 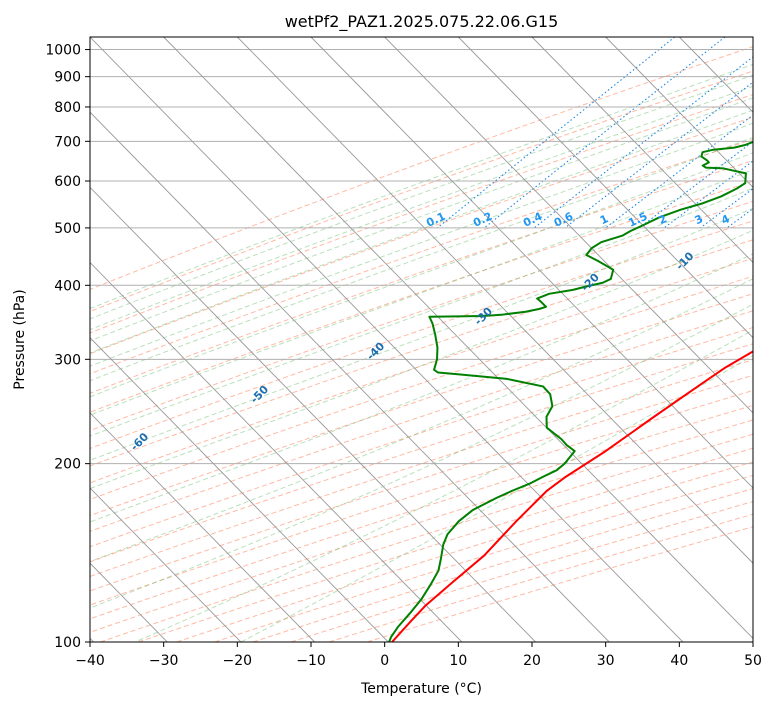 I want to click on y-tick-label: 500, so click(x=67, y=229).